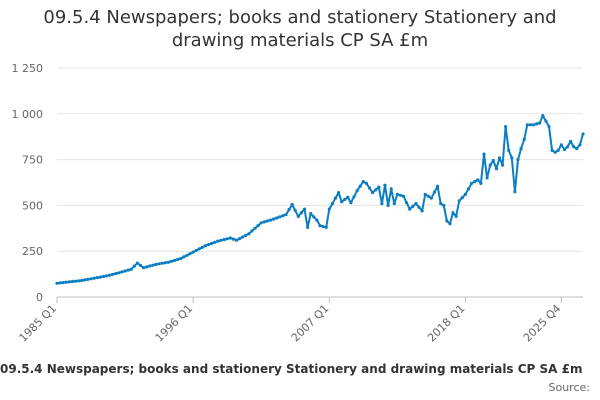  What do you see at coordinates (569, 387) in the screenshot?
I see `source-label: Source:` at bounding box center [569, 387].